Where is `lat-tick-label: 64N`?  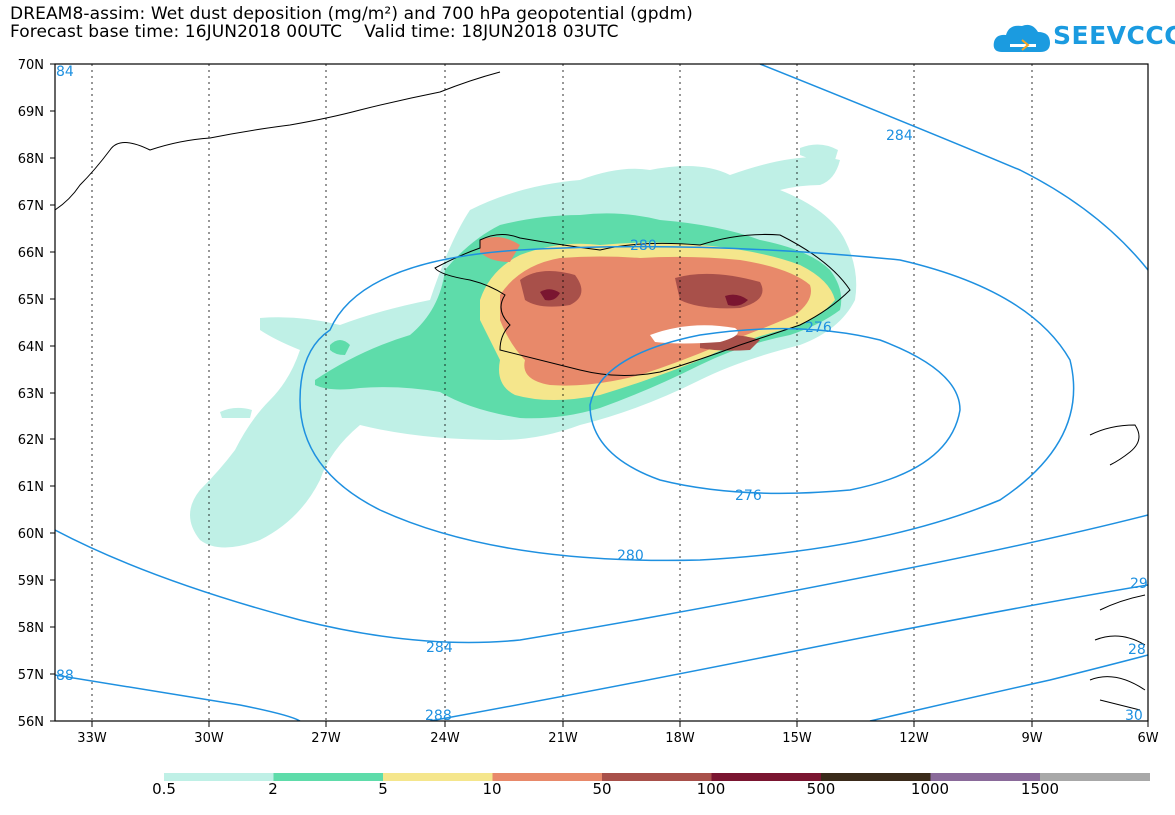
lat-tick-label: 64N is located at coordinates (31, 347).